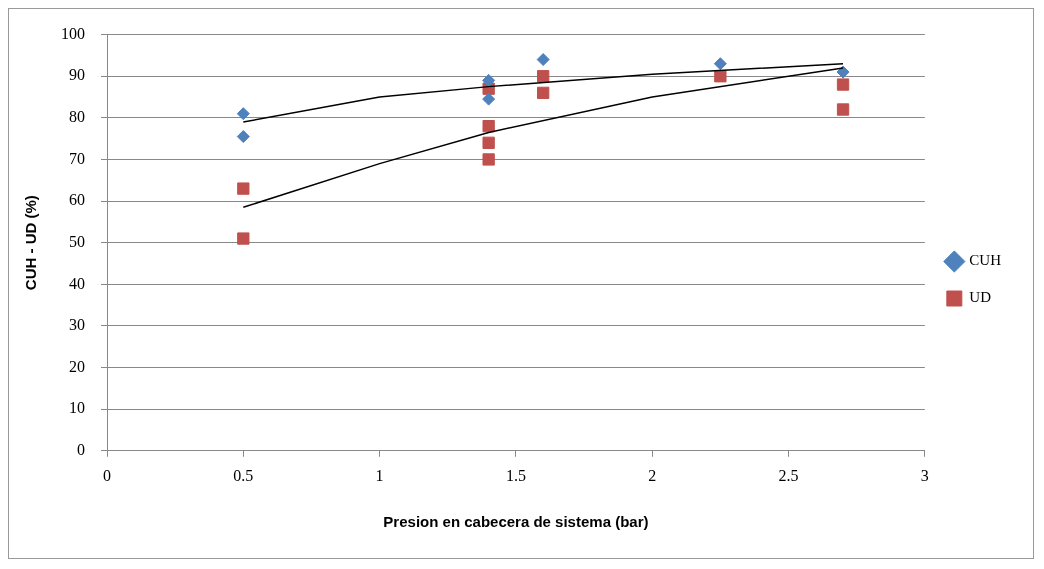 This screenshot has width=1044, height=569. I want to click on y-tick-label: 60, so click(77, 200).